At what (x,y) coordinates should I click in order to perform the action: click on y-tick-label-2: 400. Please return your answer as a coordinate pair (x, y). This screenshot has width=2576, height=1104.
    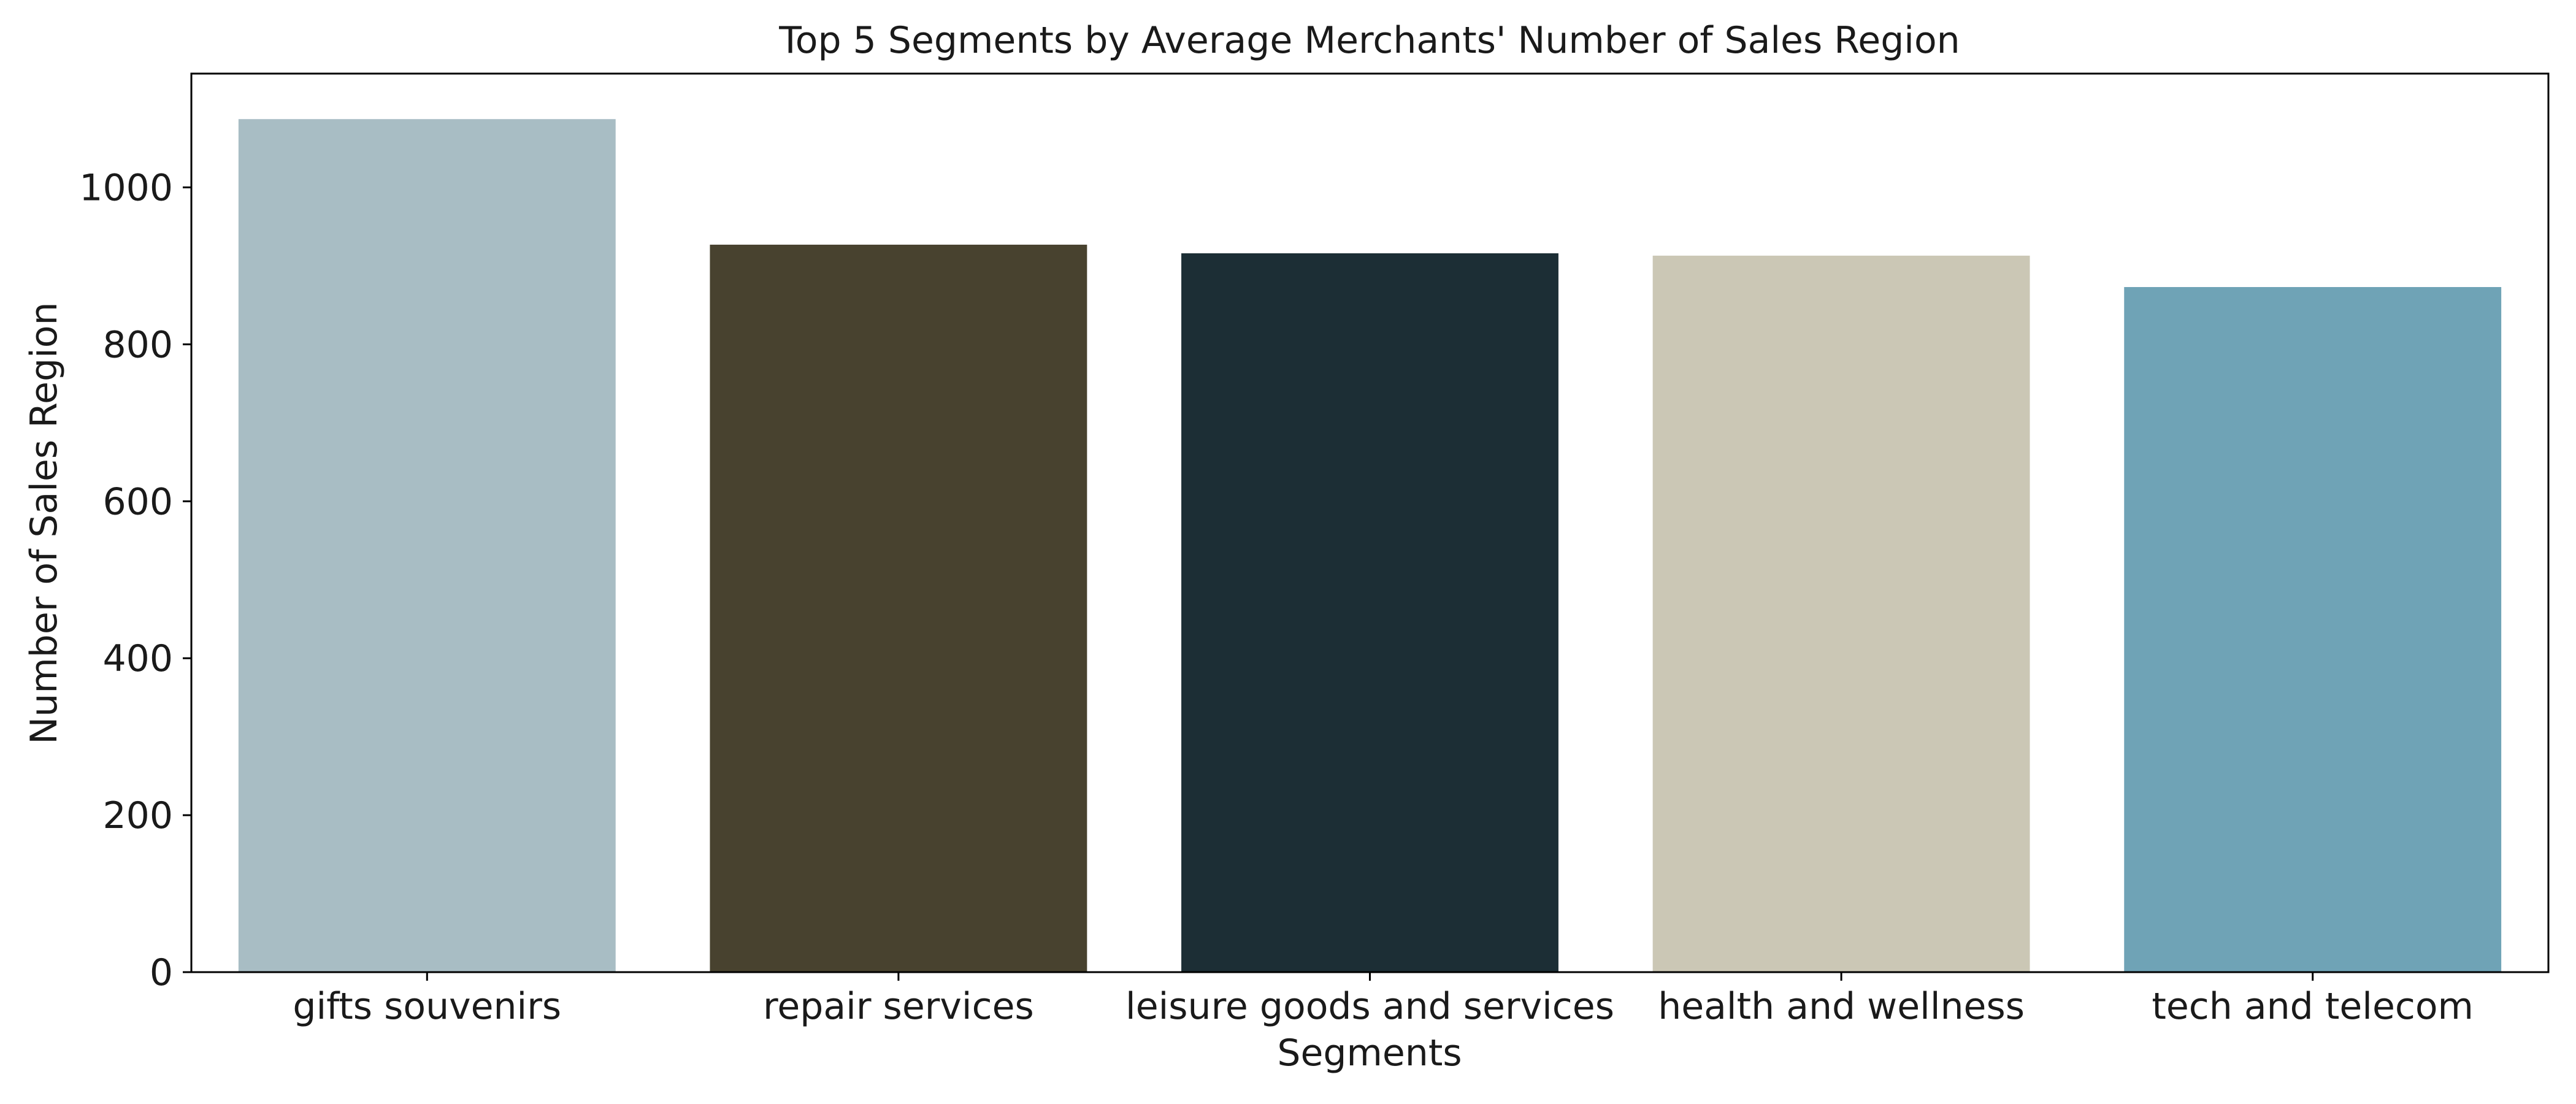
    Looking at the image, I should click on (137, 658).